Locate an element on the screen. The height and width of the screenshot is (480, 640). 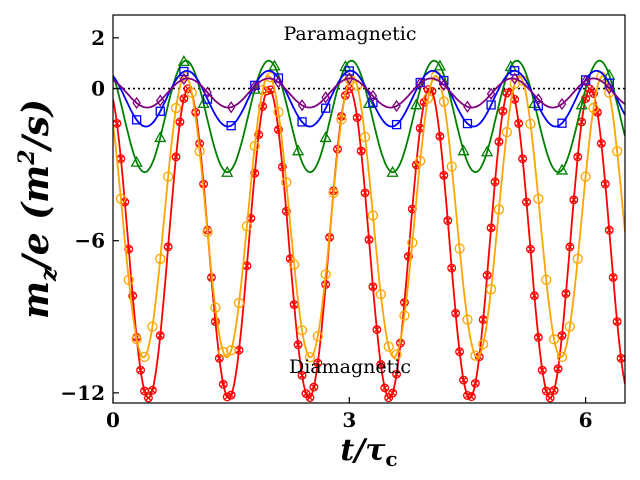
x-tick-label: 6 is located at coordinates (586, 420).